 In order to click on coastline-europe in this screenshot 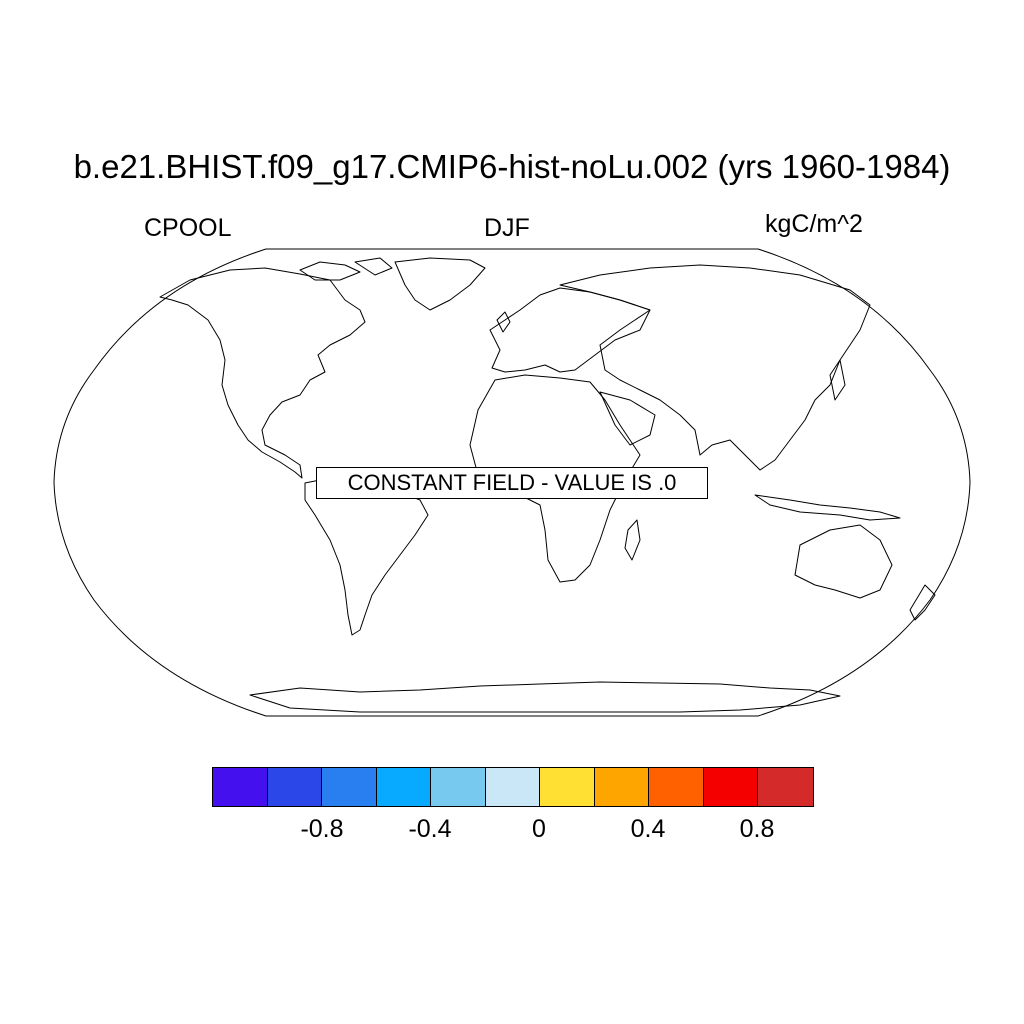, I will do `click(570, 330)`.